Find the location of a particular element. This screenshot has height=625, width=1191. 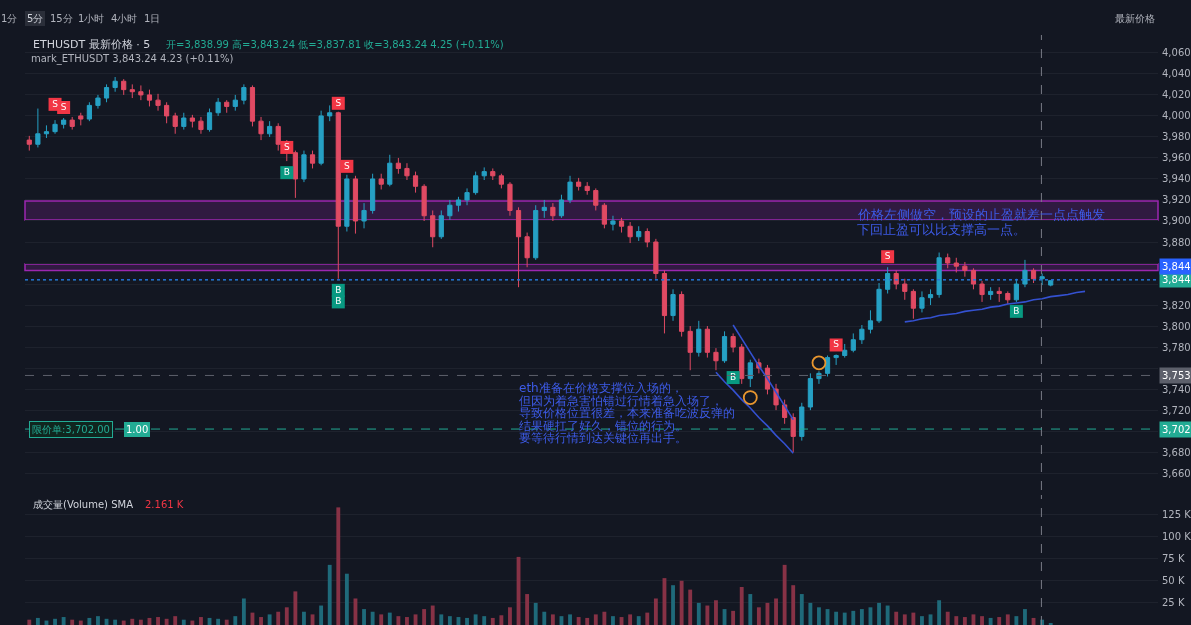

y-tick-label: 75 K is located at coordinates (1173, 559).